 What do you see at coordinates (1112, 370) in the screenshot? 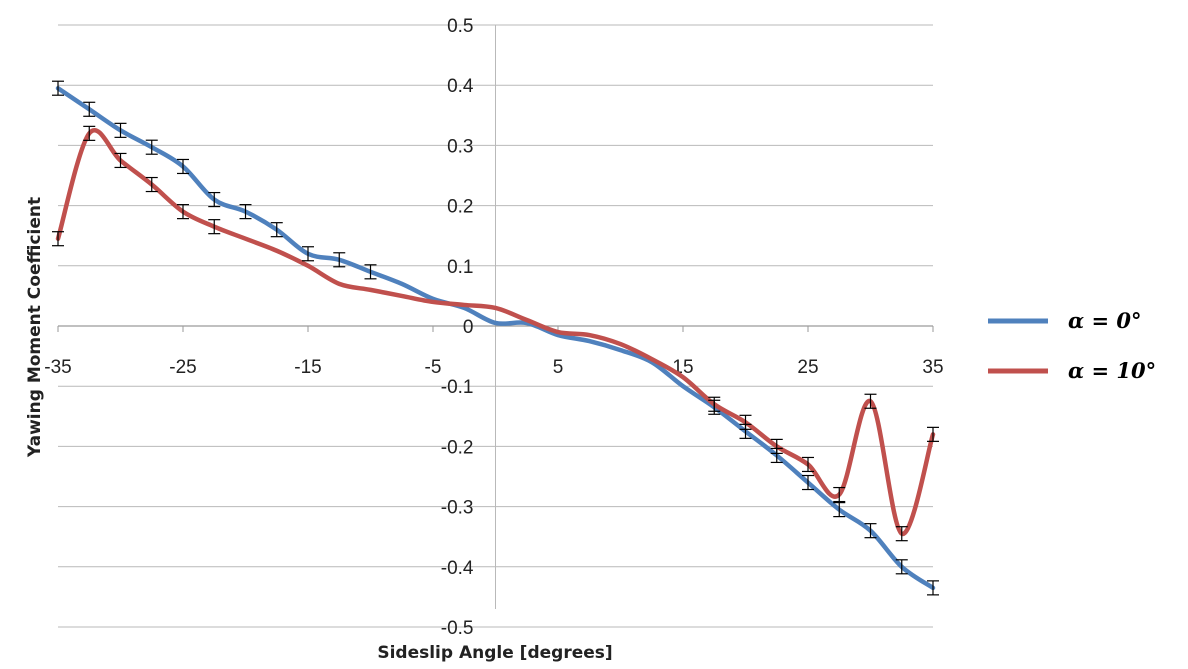
I see `legend-label-alpha-10: α = 10°` at bounding box center [1112, 370].